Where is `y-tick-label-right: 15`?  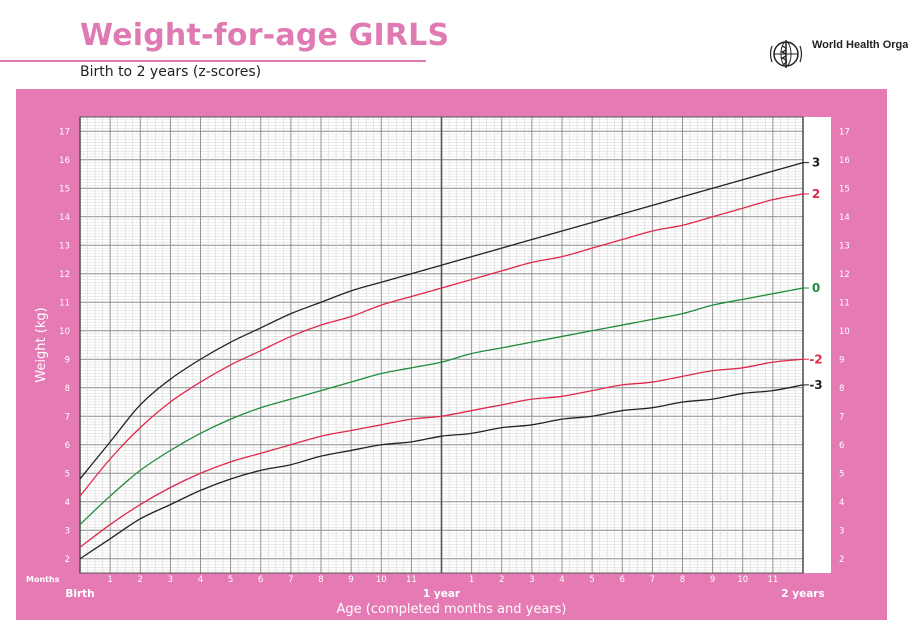 y-tick-label-right: 15 is located at coordinates (844, 189).